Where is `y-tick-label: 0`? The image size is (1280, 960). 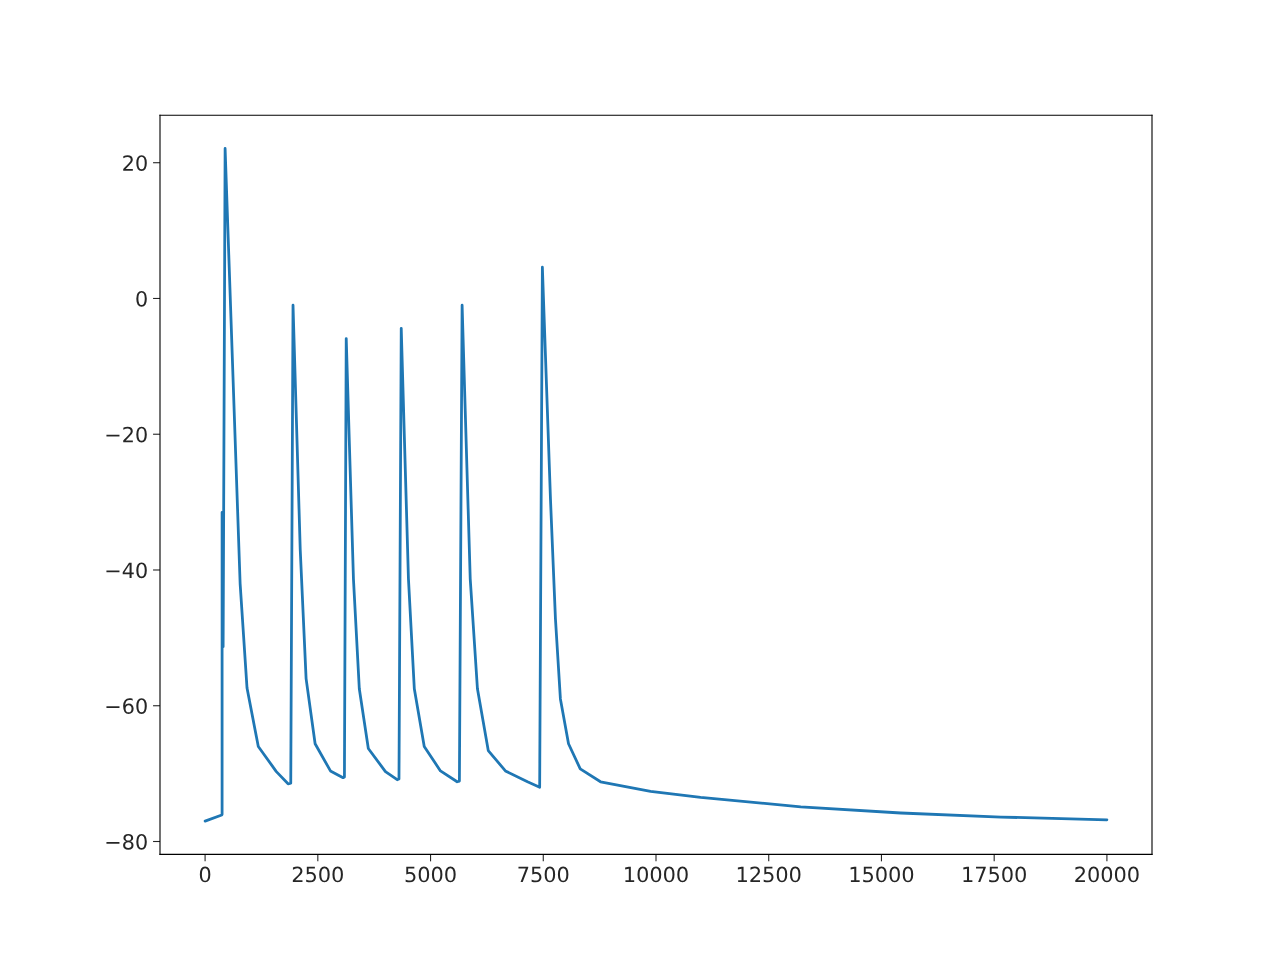 y-tick-label: 0 is located at coordinates (141, 298).